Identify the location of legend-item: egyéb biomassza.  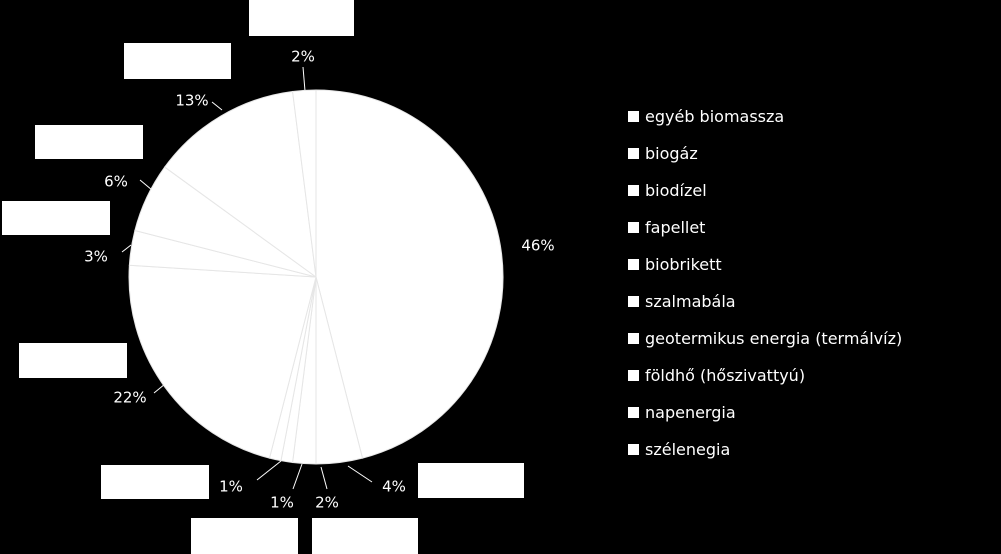
(808, 116).